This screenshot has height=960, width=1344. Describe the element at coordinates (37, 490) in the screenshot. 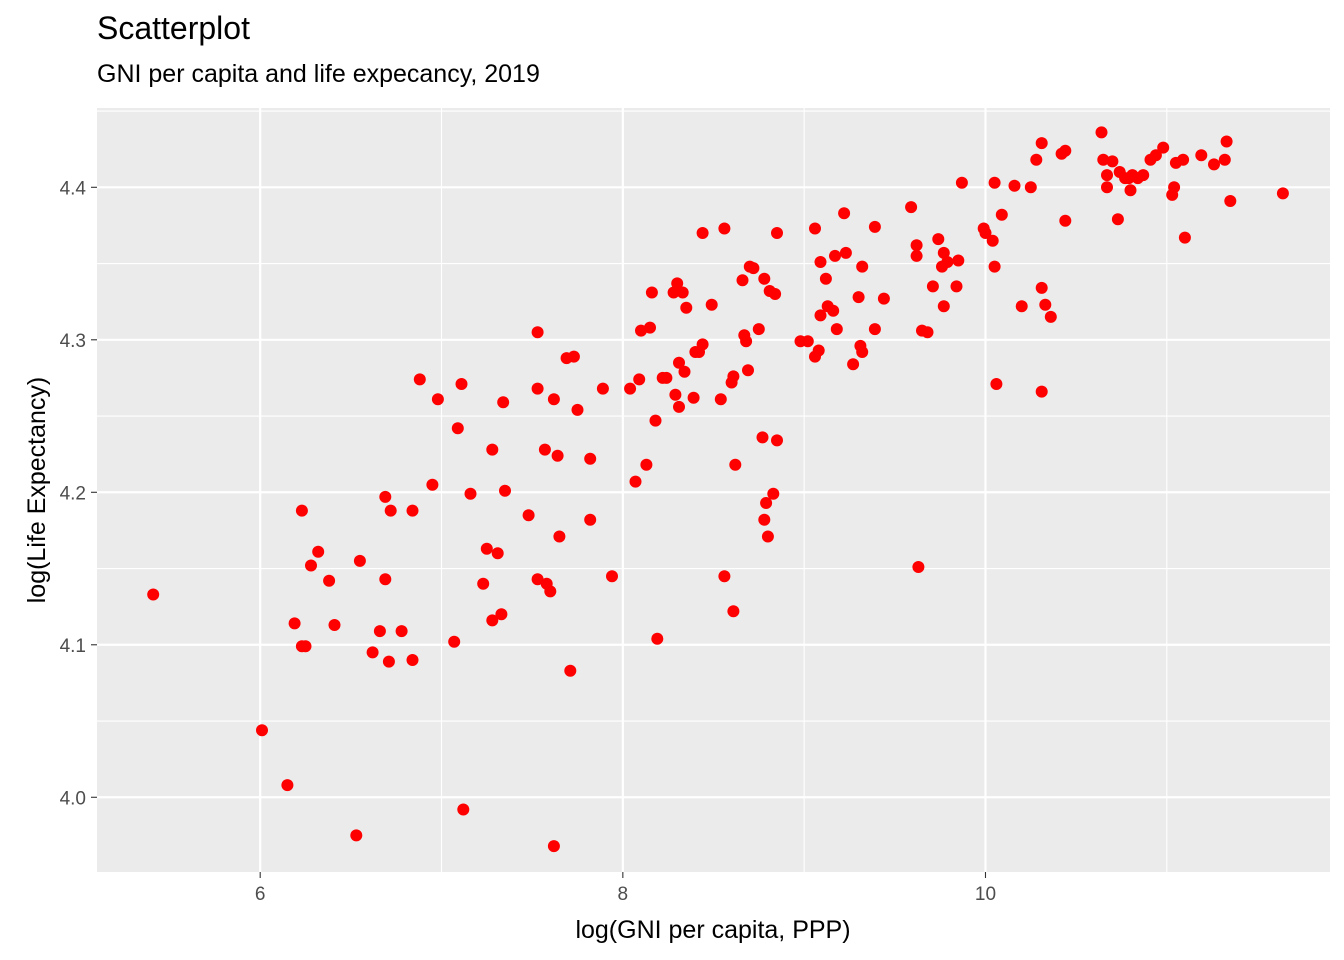

I see `y-axis-title: log(Life Expectancy)` at that location.